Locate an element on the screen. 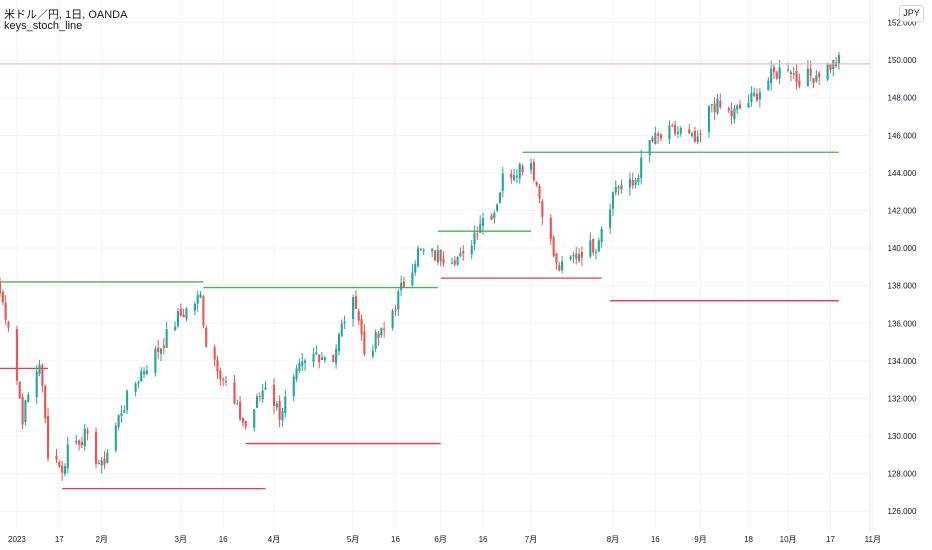 The height and width of the screenshot is (550, 932). price-tick-label: 134.000 is located at coordinates (902, 361).